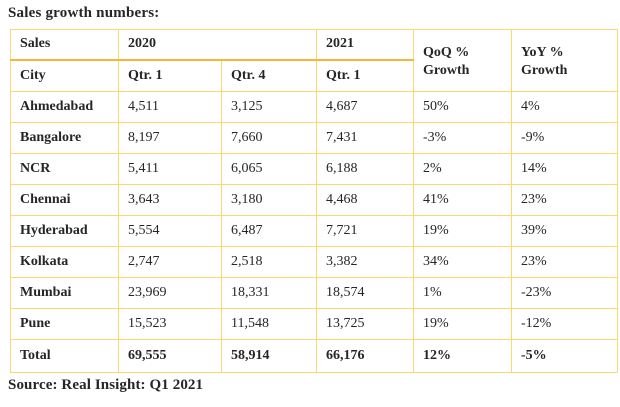 The image size is (620, 407). What do you see at coordinates (564, 231) in the screenshot?
I see `yoy-cell: 39%` at bounding box center [564, 231].